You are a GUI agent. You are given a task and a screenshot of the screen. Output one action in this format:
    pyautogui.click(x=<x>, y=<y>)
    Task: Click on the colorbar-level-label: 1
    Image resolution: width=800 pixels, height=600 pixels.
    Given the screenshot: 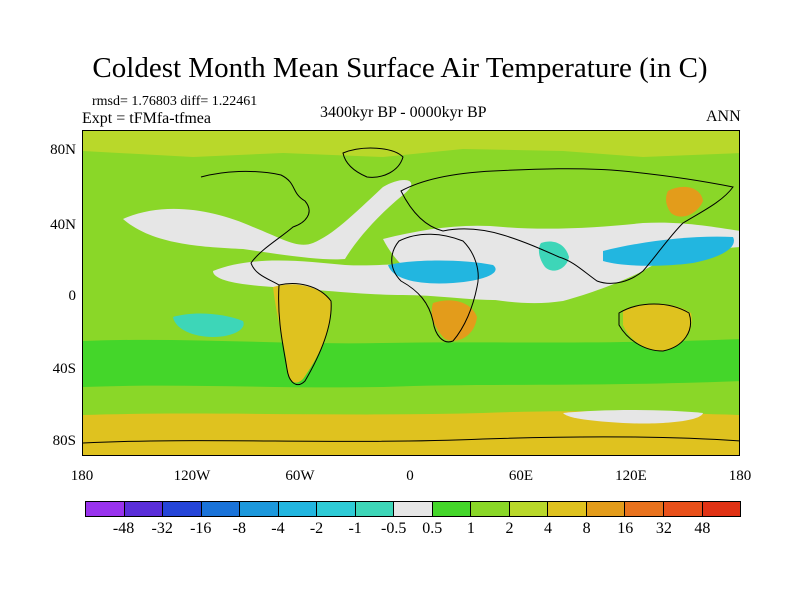 What is the action you would take?
    pyautogui.click(x=470, y=528)
    